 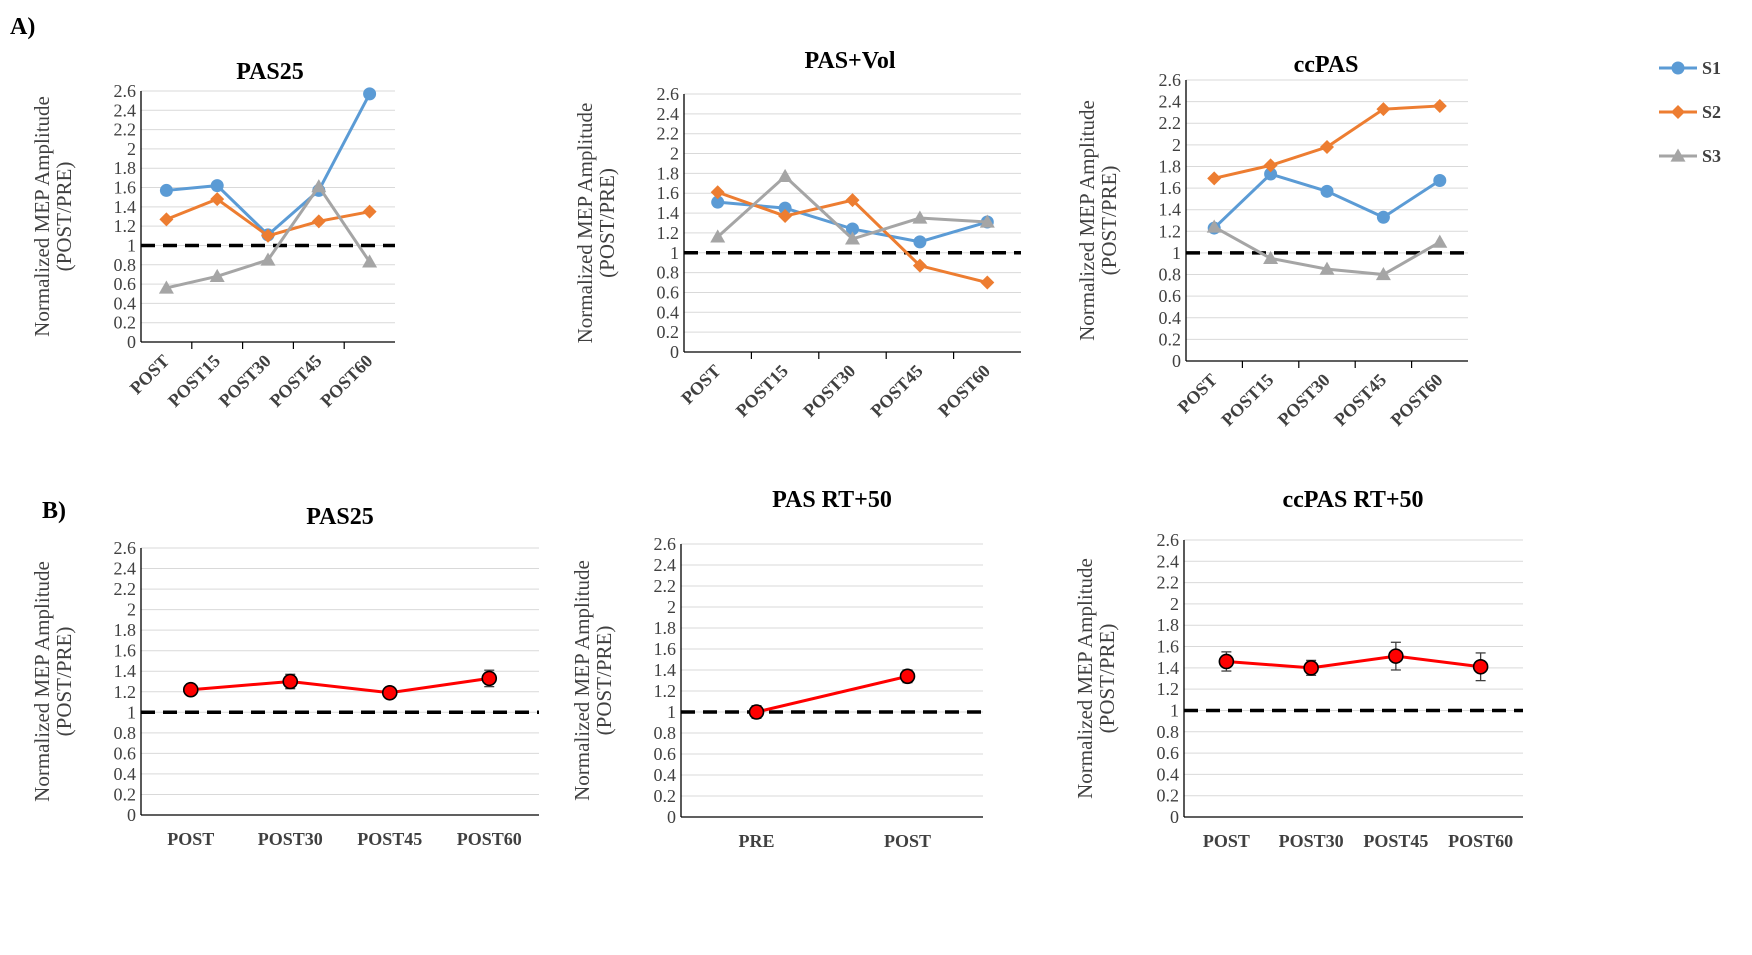 What do you see at coordinates (757, 841) in the screenshot?
I see `x-tick-label: PRE` at bounding box center [757, 841].